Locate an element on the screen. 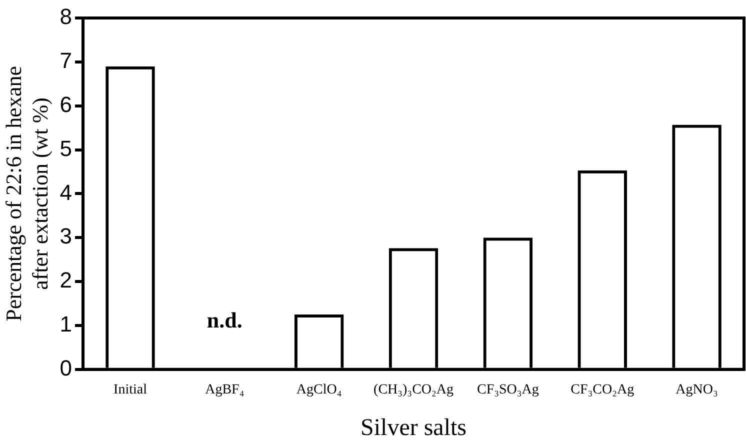 The image size is (746, 447). y-tick-label: 5 is located at coordinates (66, 148).